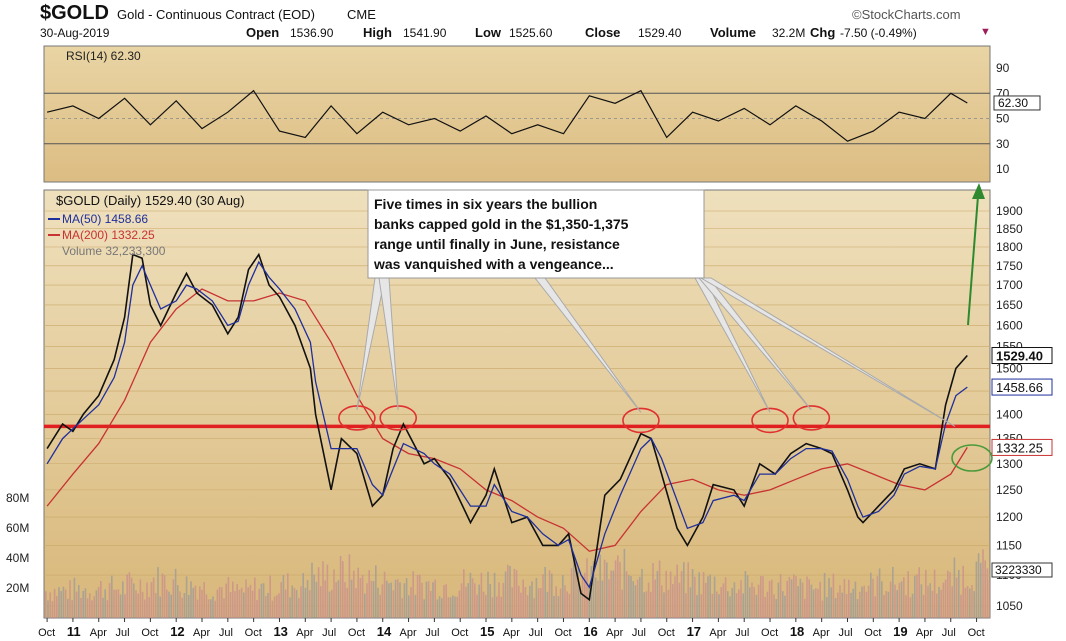 This screenshot has height=641, width=1066. I want to click on price-tick-label: 1650, so click(1009, 305).